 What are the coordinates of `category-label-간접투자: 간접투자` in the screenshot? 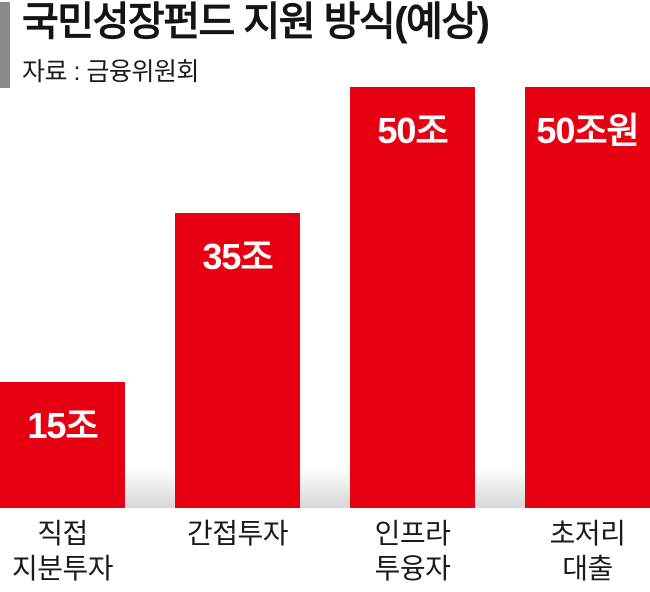 It's located at (237, 533).